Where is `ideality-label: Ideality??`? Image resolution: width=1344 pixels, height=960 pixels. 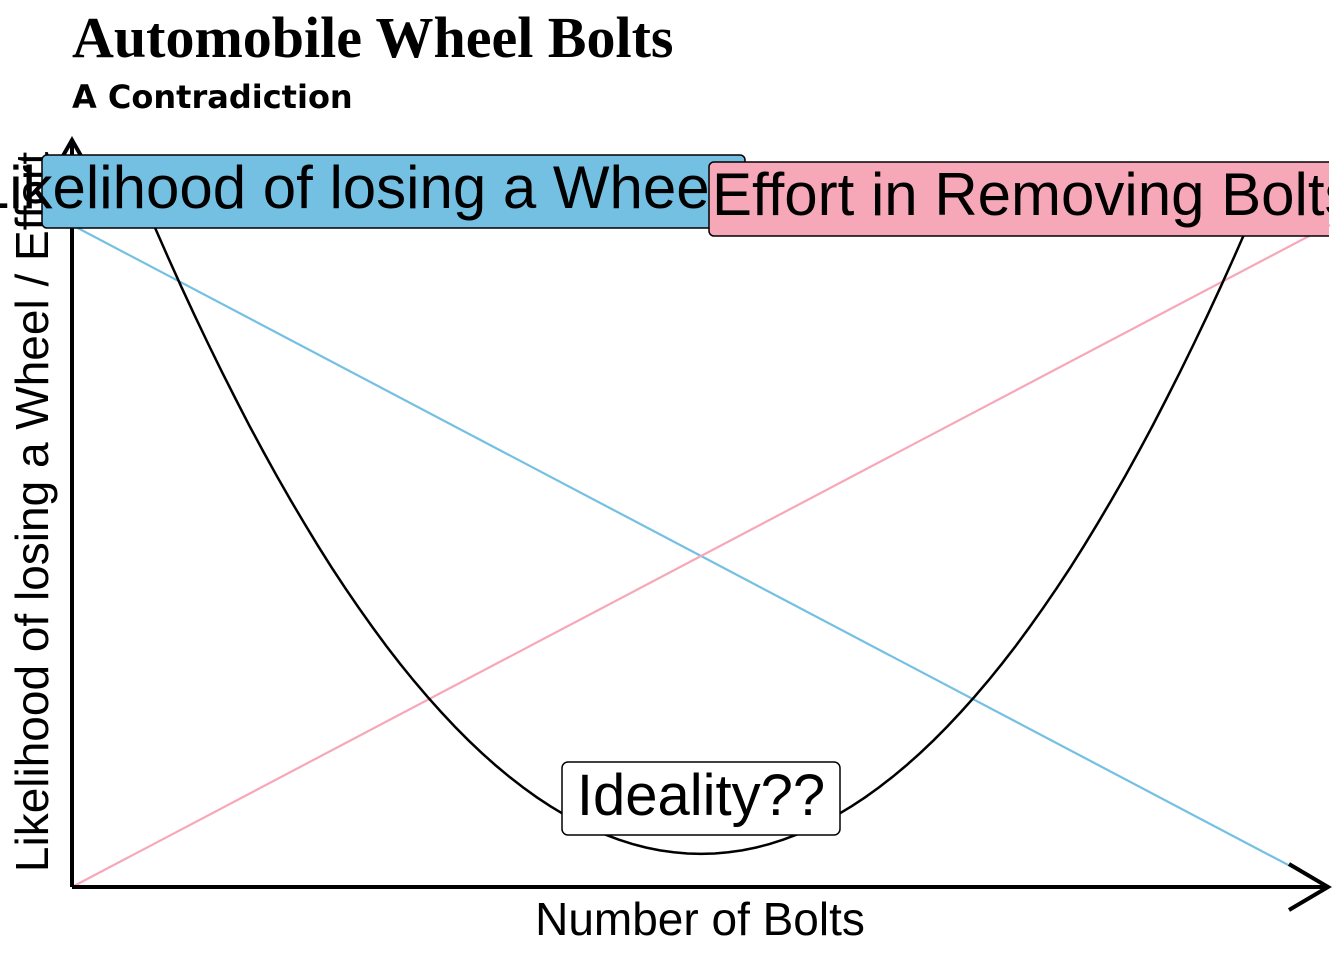 ideality-label: Ideality?? is located at coordinates (701, 798).